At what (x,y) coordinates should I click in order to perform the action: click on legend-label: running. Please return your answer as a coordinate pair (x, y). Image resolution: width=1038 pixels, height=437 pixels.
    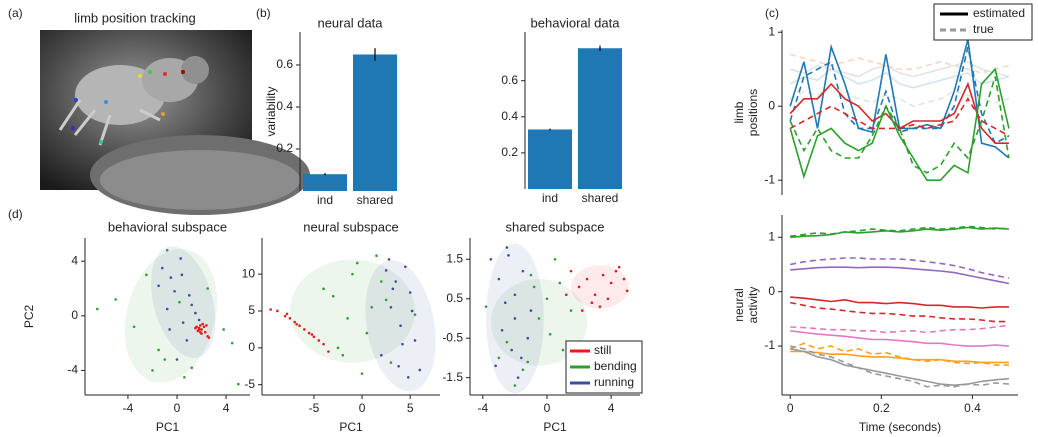
    Looking at the image, I should click on (614, 382).